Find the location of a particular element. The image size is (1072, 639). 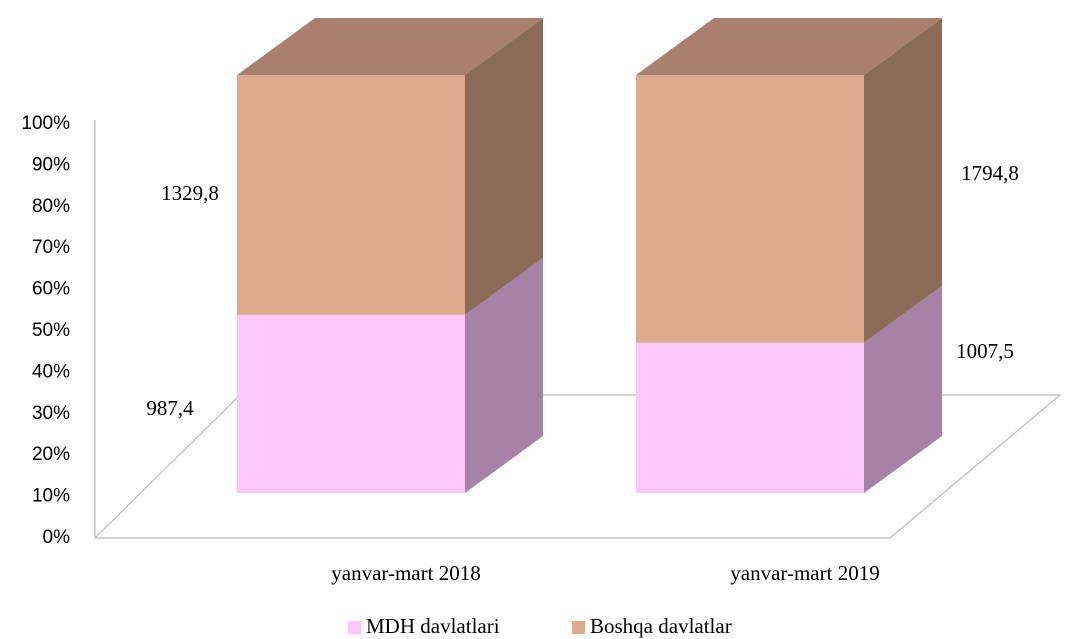

y-tick-label: 100% is located at coordinates (45, 123).